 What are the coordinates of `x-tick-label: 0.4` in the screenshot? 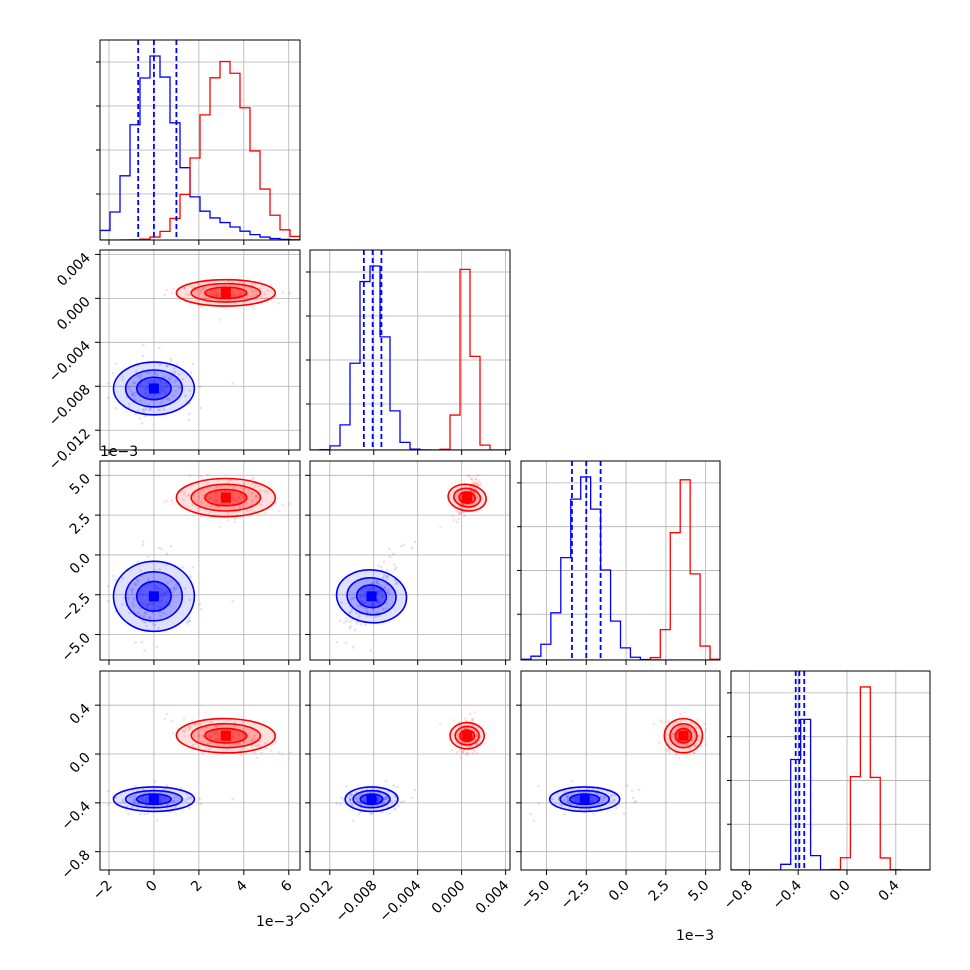 It's located at (889, 890).